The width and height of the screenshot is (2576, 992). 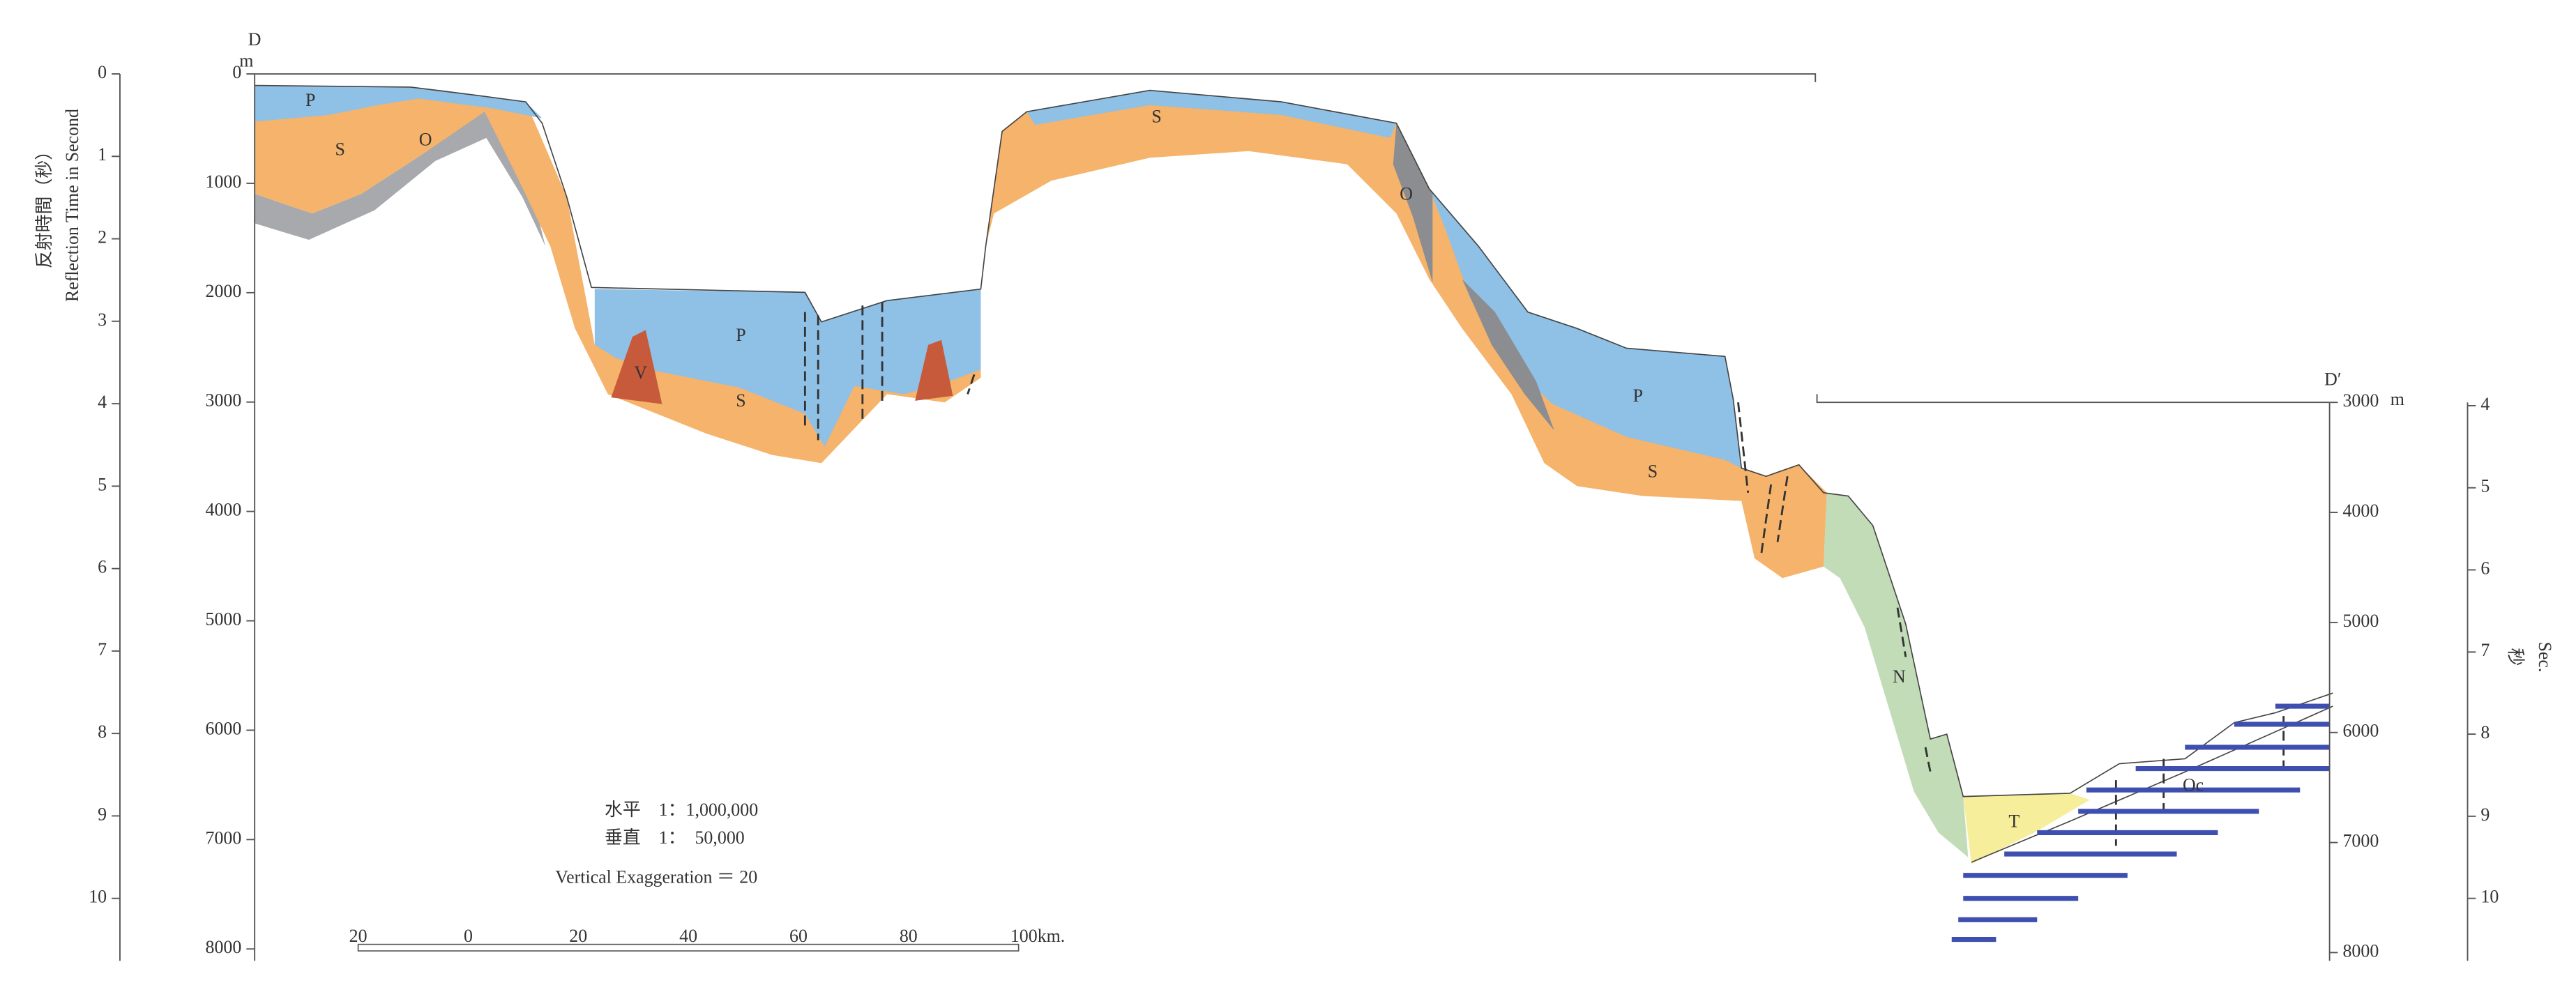 What do you see at coordinates (909, 936) in the screenshot?
I see `scale-tick: 80` at bounding box center [909, 936].